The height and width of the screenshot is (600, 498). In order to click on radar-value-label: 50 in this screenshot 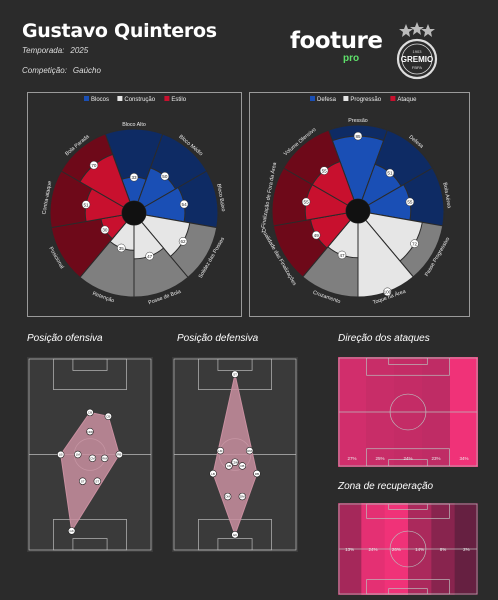, I will do `click(165, 176)`.